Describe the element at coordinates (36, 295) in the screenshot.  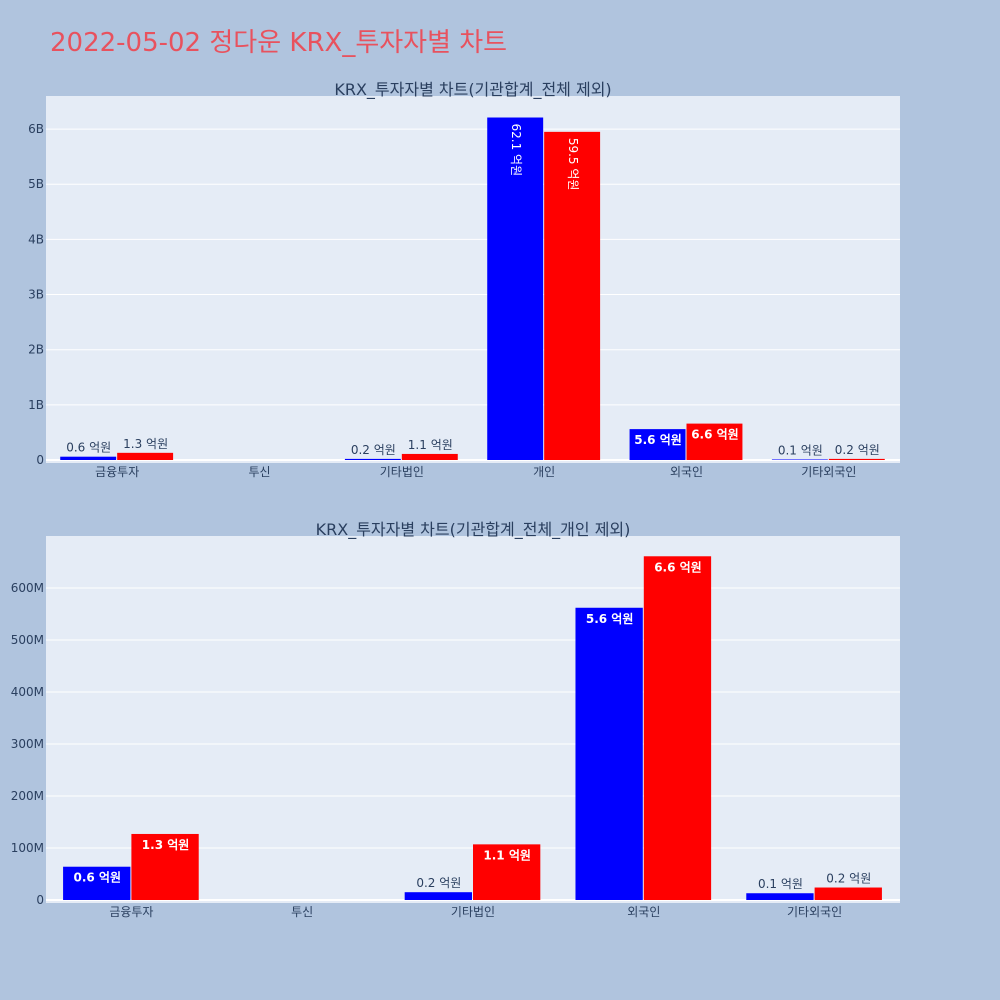
I see `y-tick-label: 3B` at that location.